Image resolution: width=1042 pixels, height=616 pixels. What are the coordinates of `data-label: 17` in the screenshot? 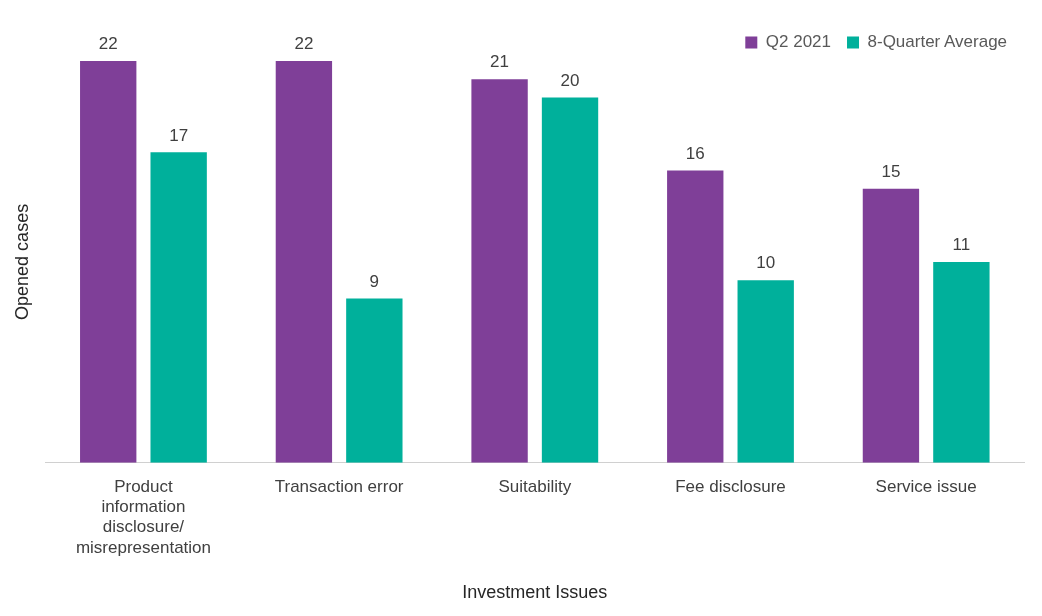 It's located at (179, 135).